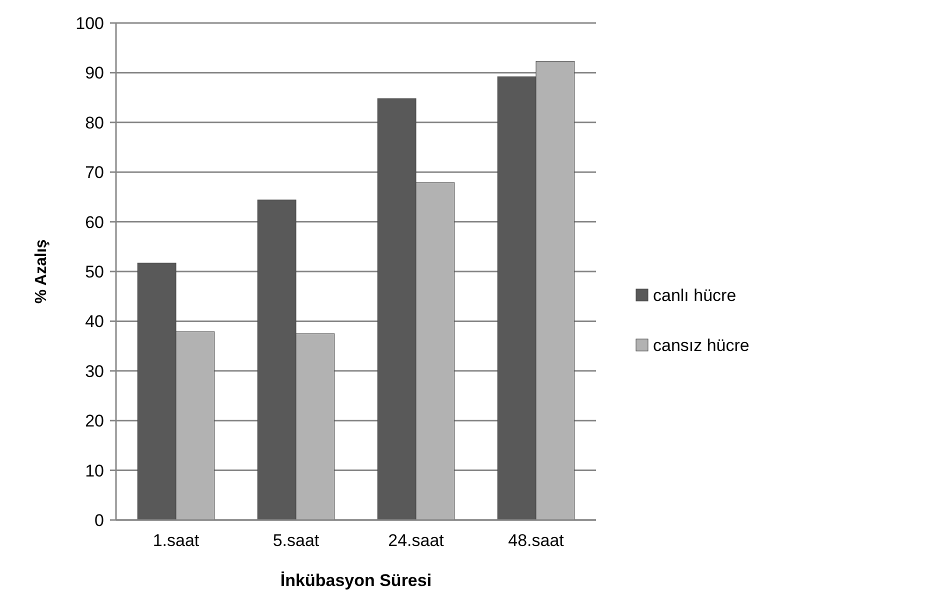 The height and width of the screenshot is (605, 933). What do you see at coordinates (94, 421) in the screenshot?
I see `y-tick-label: 20` at bounding box center [94, 421].